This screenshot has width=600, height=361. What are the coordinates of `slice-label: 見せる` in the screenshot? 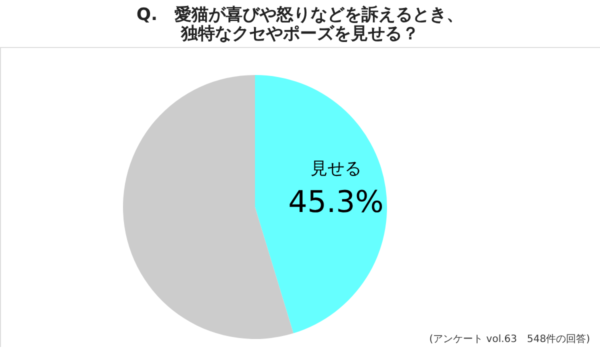 It's located at (336, 168).